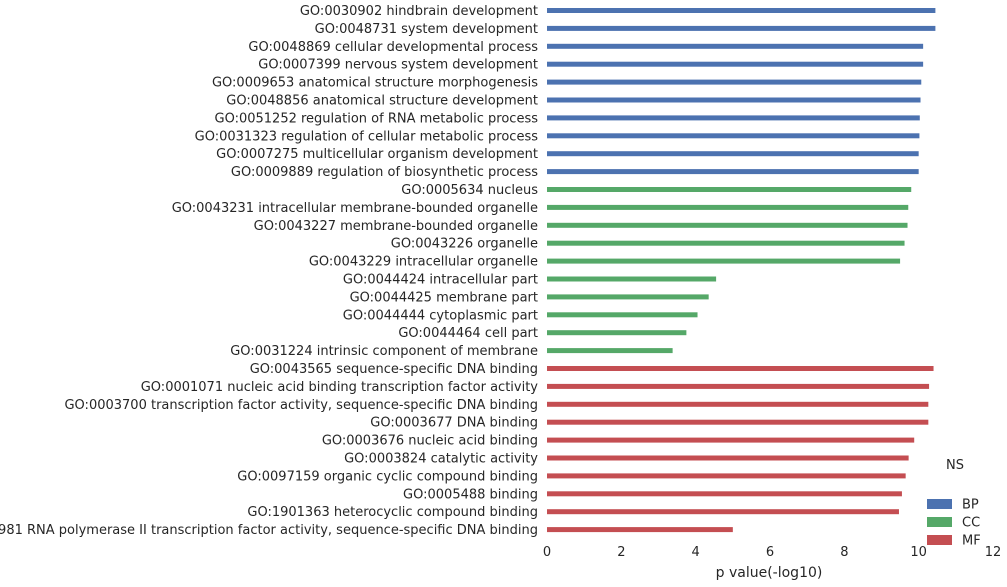 This screenshot has height=587, width=1007. I want to click on category-label: GO:0043229 intracellular organelle, so click(423, 262).